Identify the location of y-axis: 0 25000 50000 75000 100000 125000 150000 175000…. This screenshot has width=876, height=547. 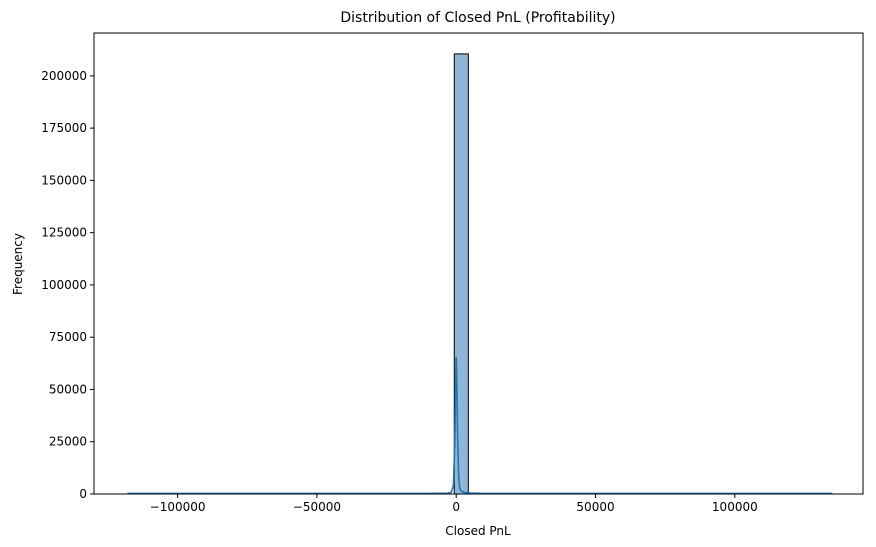
(67, 285).